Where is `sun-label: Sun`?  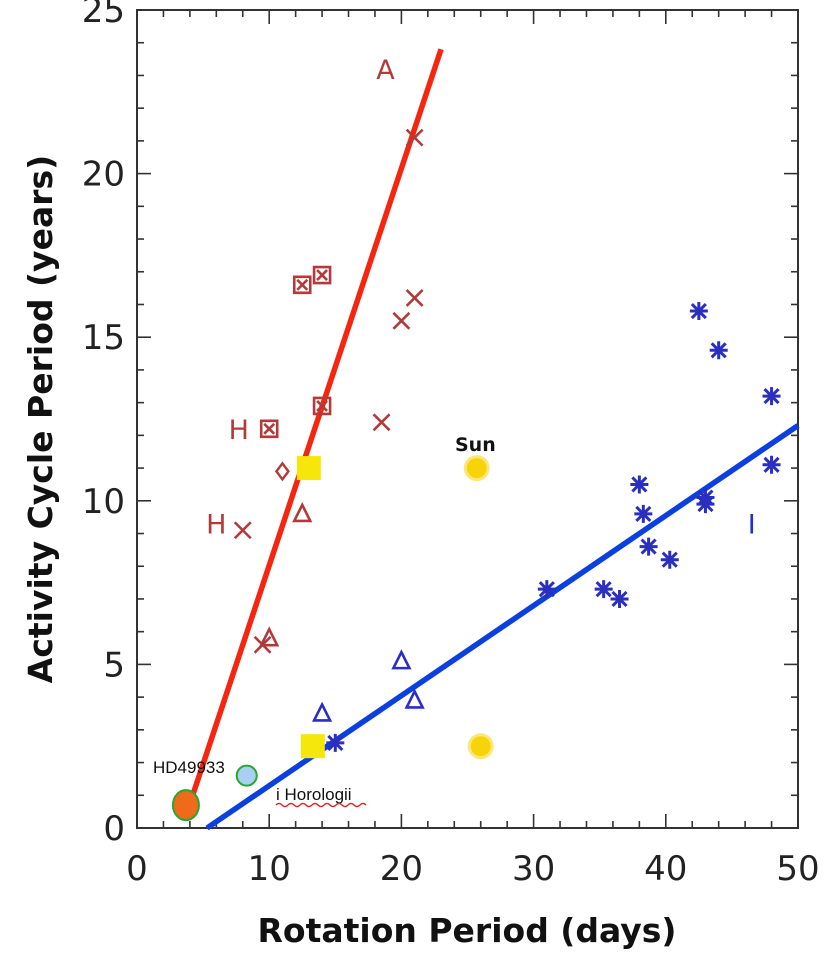
sun-label: Sun is located at coordinates (475, 445).